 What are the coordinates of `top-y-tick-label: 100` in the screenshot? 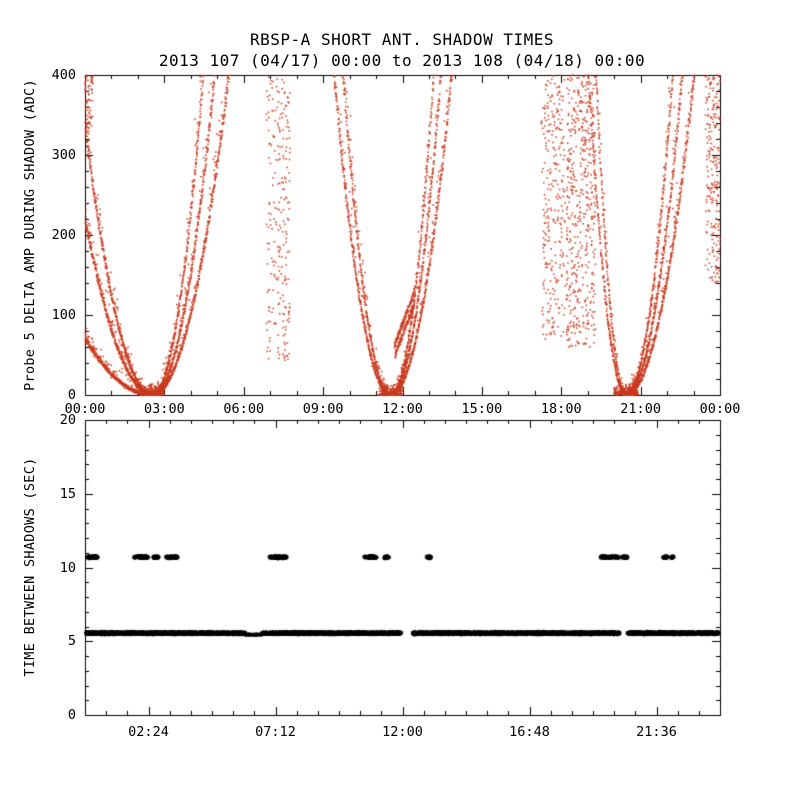 It's located at (63, 315).